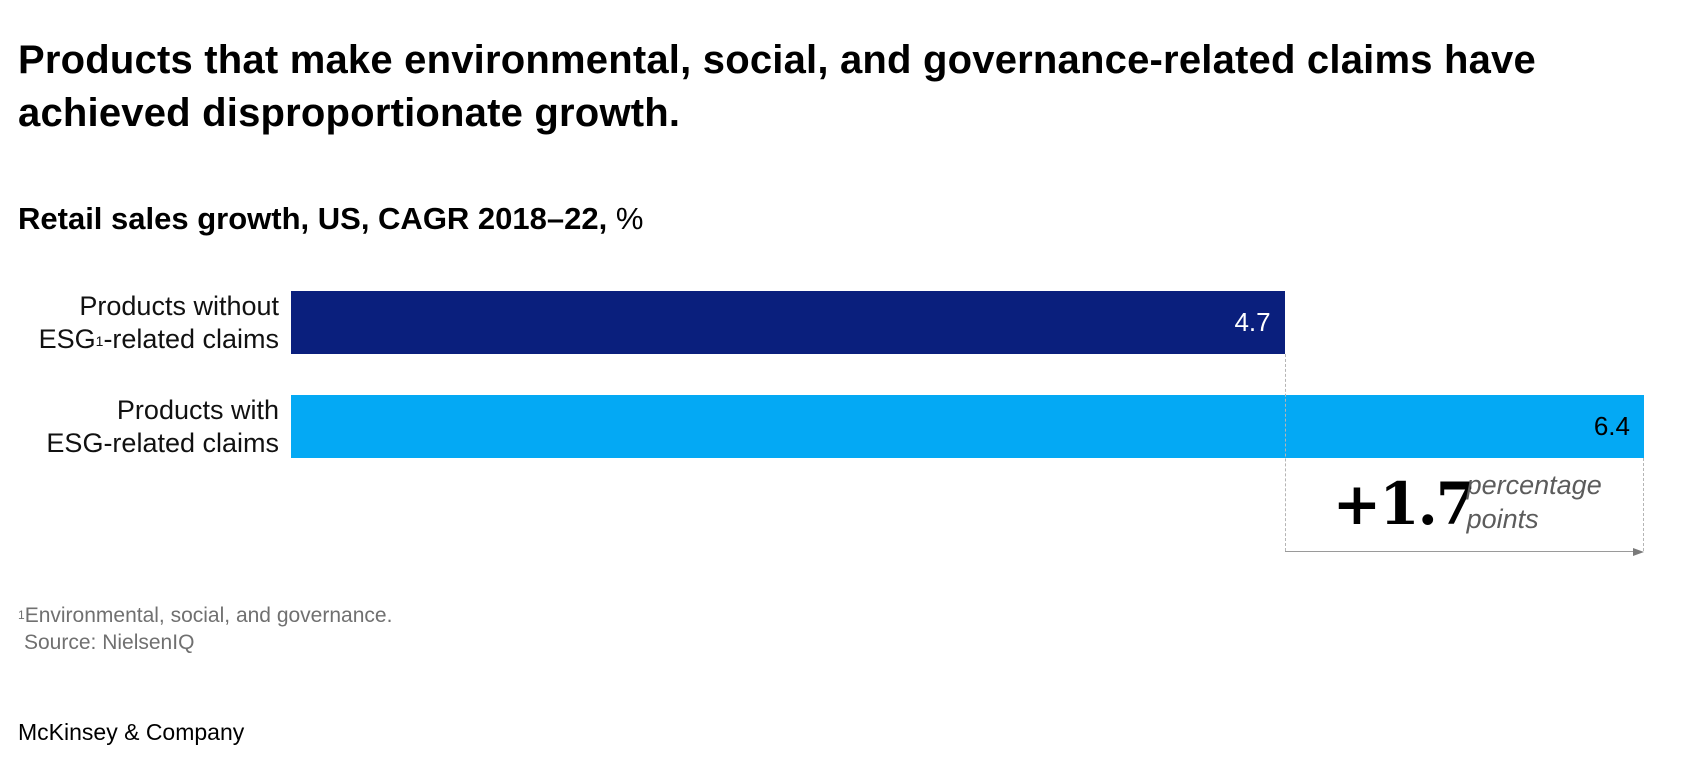 Image resolution: width=1692 pixels, height=772 pixels. What do you see at coordinates (131, 732) in the screenshot?
I see `brand-logo-text: McKinsey & Company` at bounding box center [131, 732].